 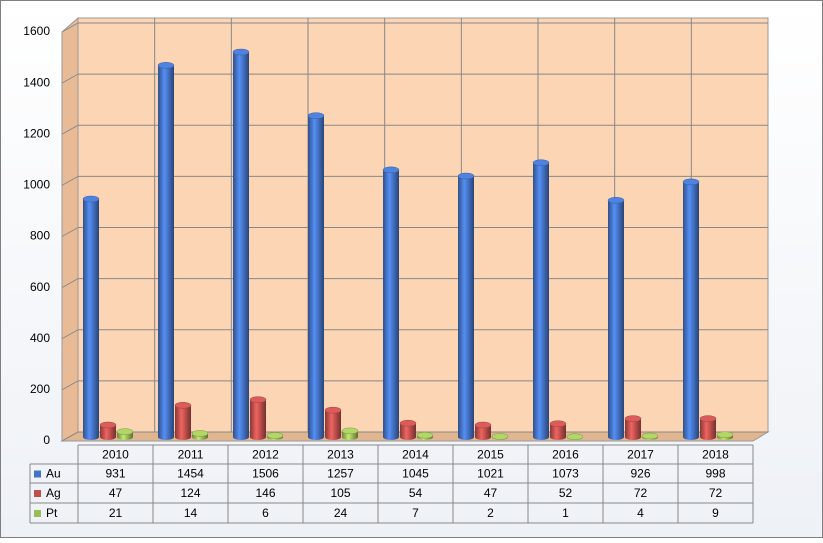 I want to click on table-value: 1454, so click(x=190, y=474).